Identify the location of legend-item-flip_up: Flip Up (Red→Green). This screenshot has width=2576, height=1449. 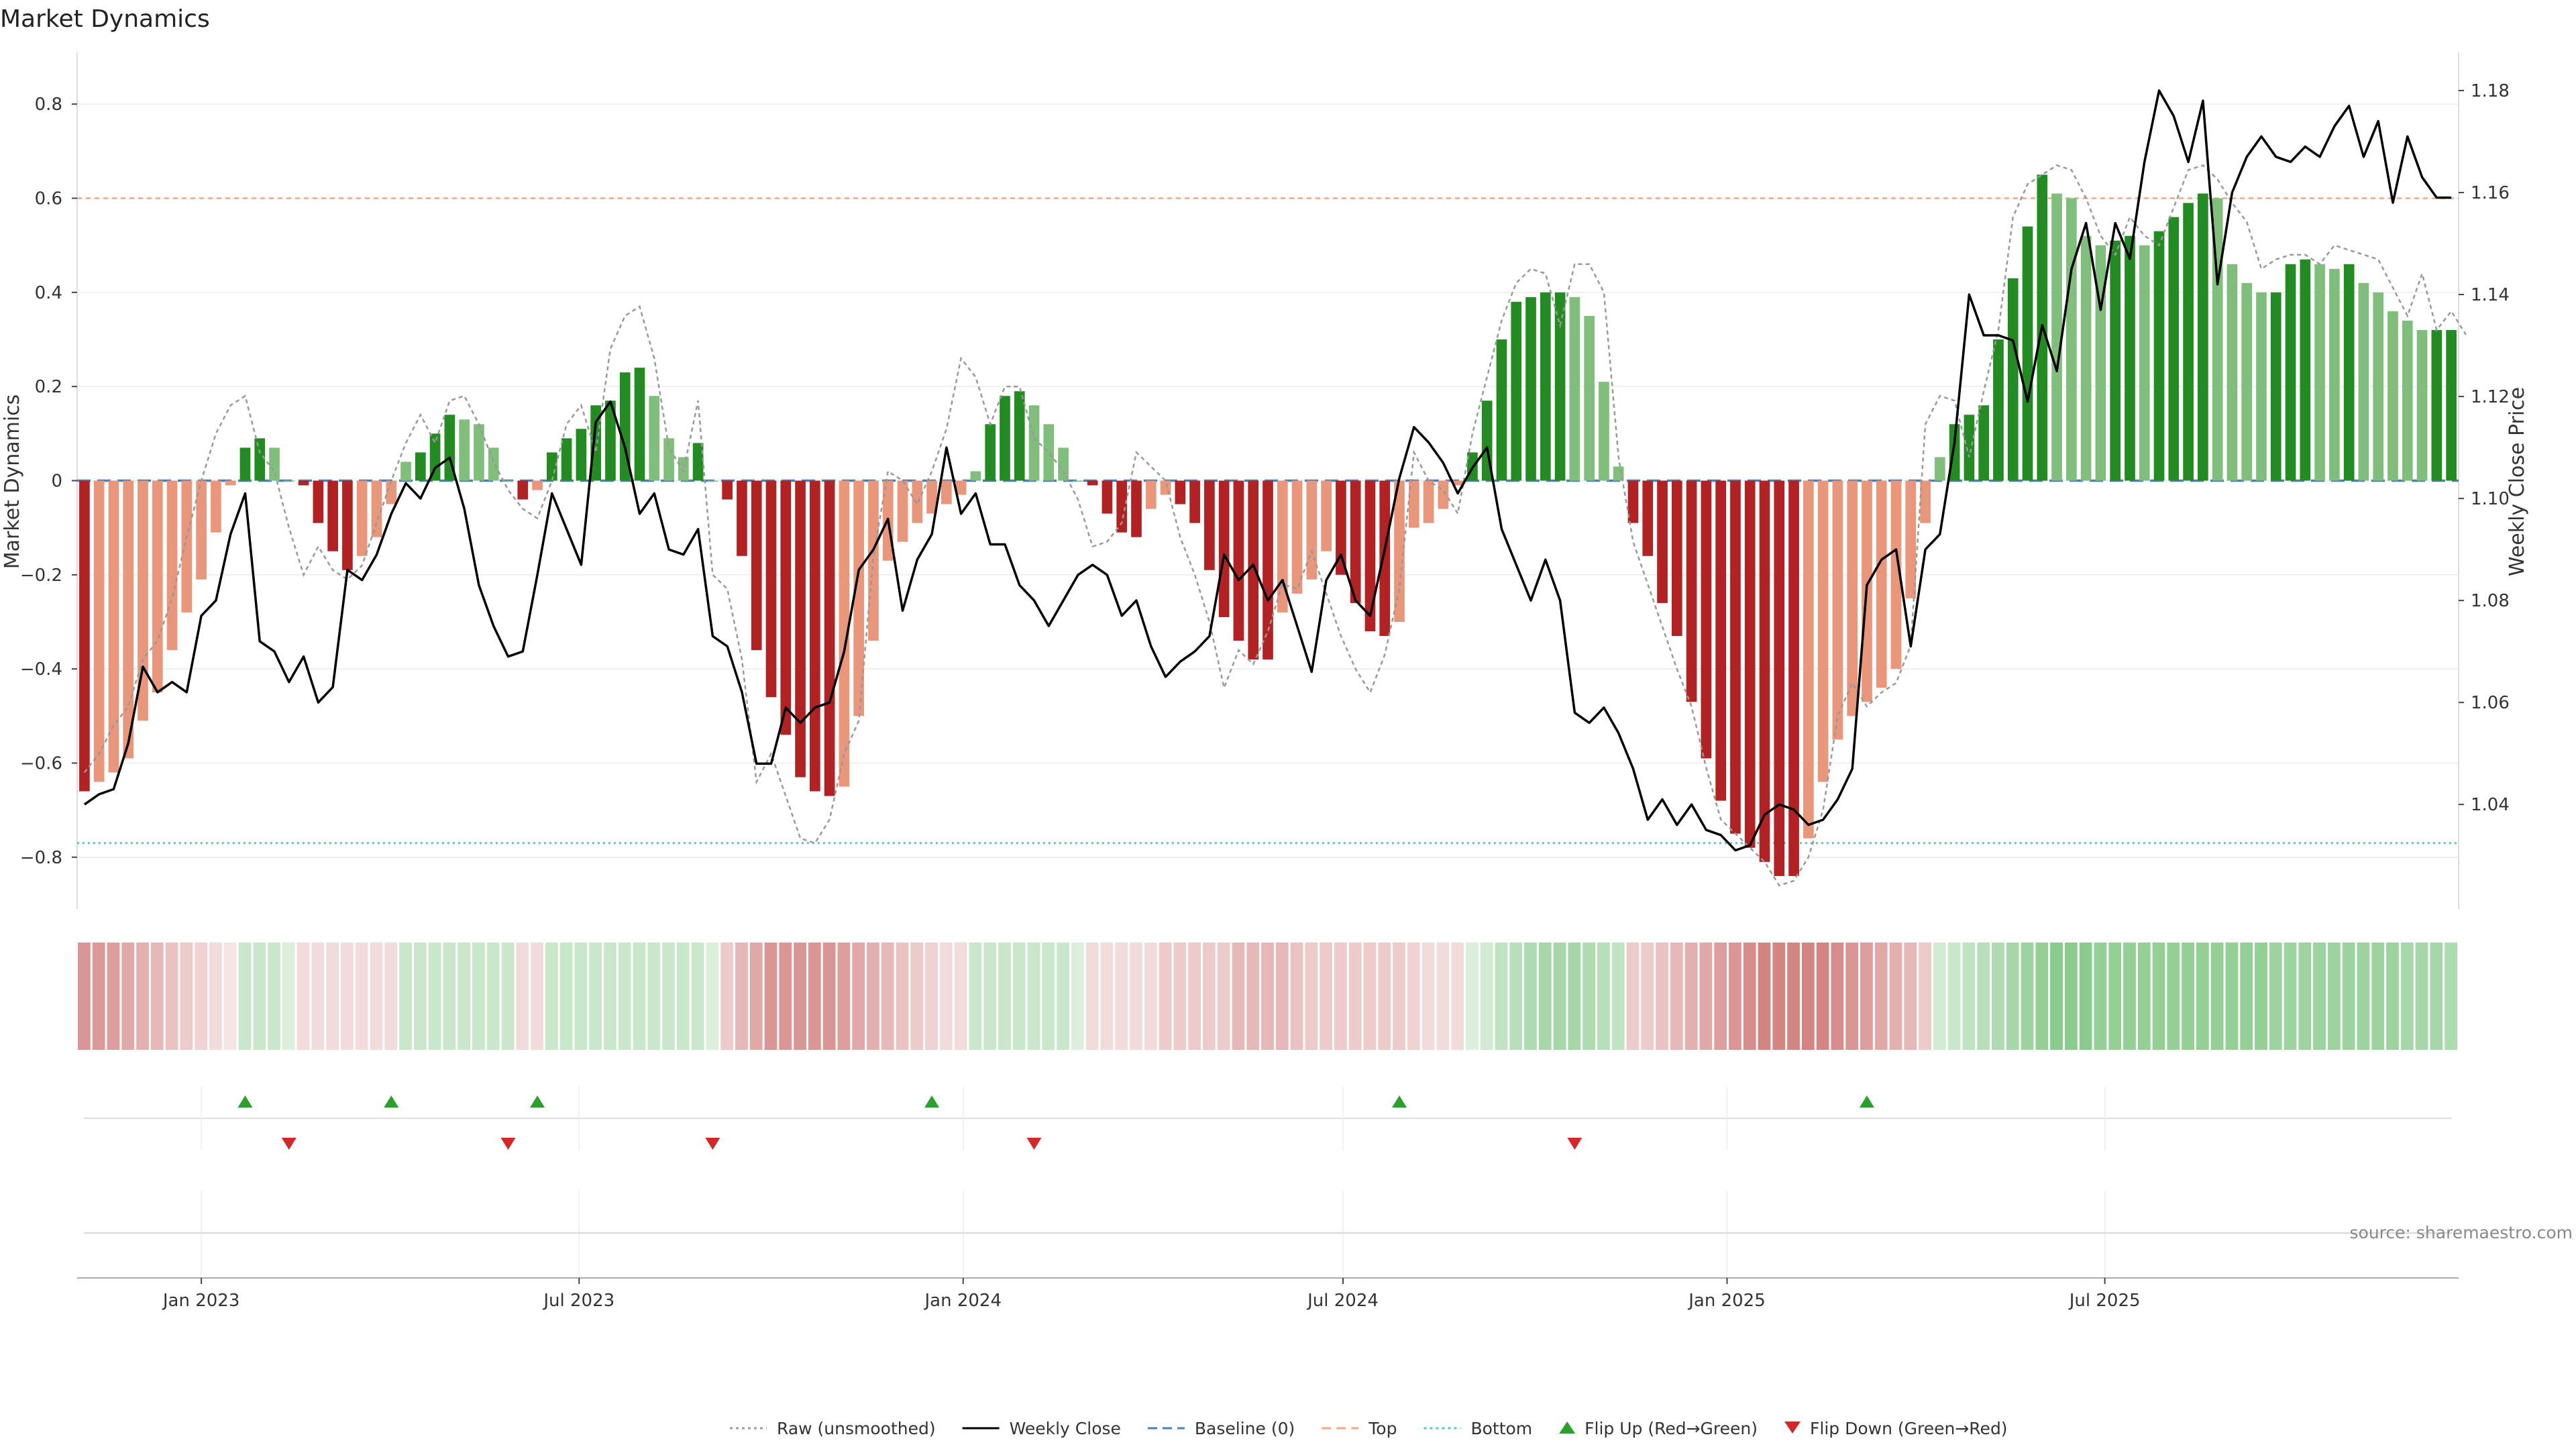
(1658, 1428).